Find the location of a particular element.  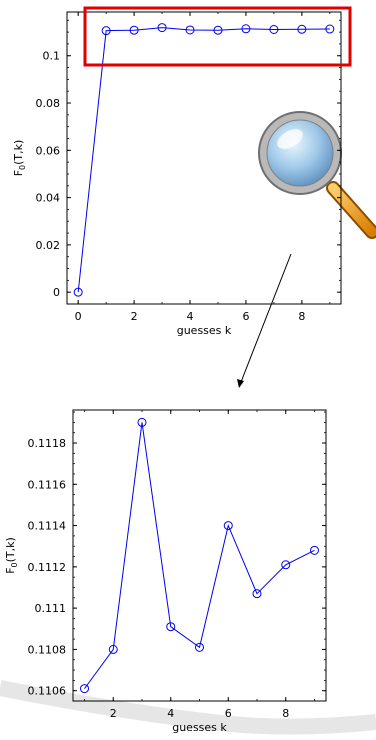

y-tick-label: 0.111 is located at coordinates (51, 608).